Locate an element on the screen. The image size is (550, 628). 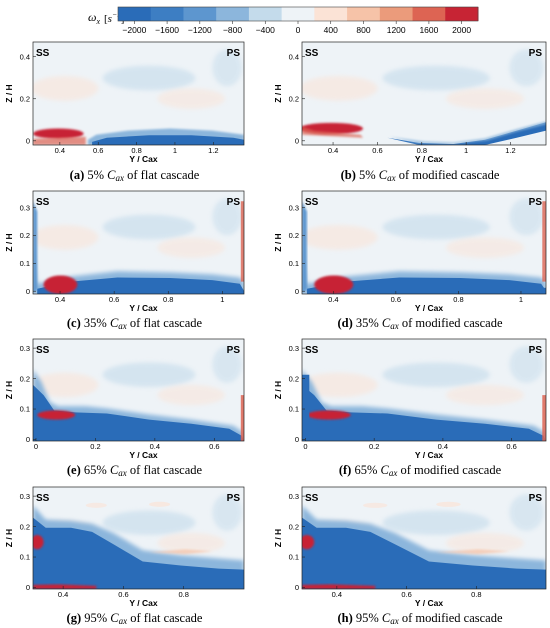
x-tick-label: 0 is located at coordinates (305, 446).